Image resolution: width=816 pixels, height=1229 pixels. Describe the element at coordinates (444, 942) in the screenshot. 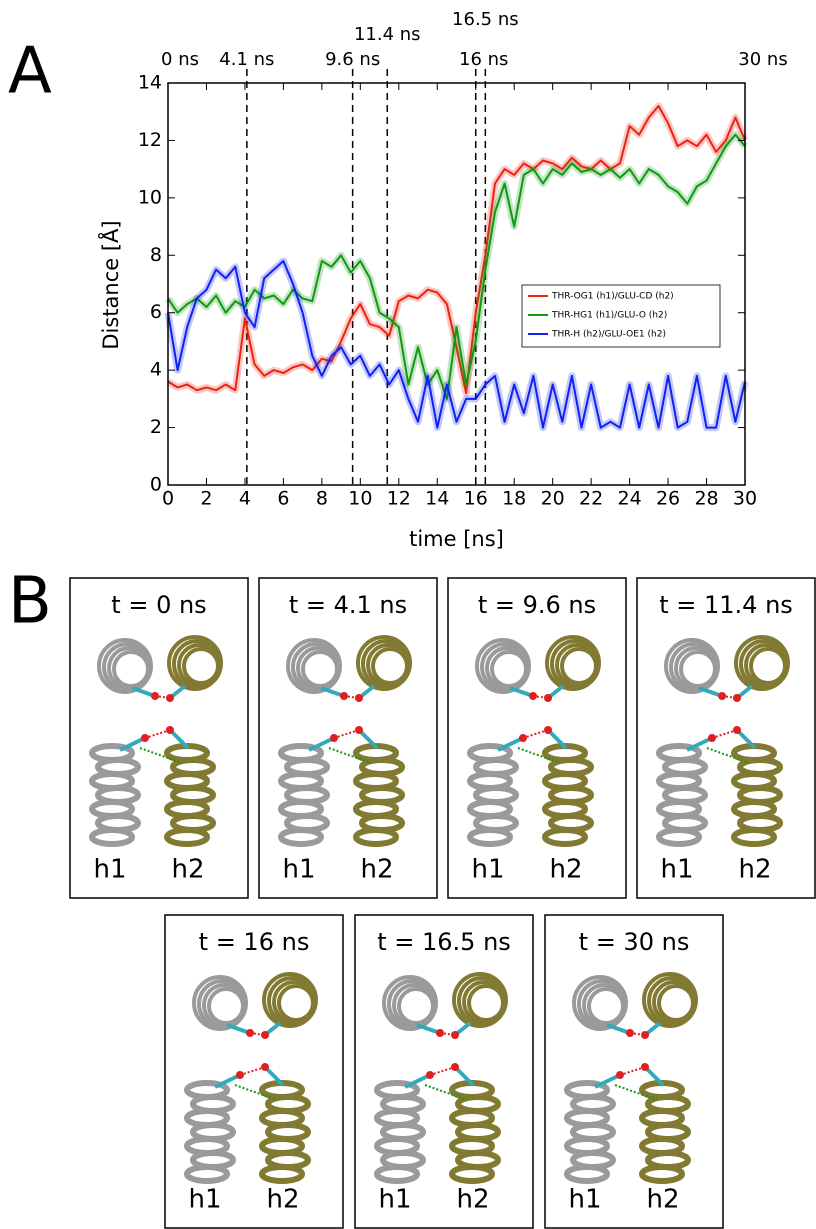

I see `snapshot-title: t = 16.5 ns` at that location.